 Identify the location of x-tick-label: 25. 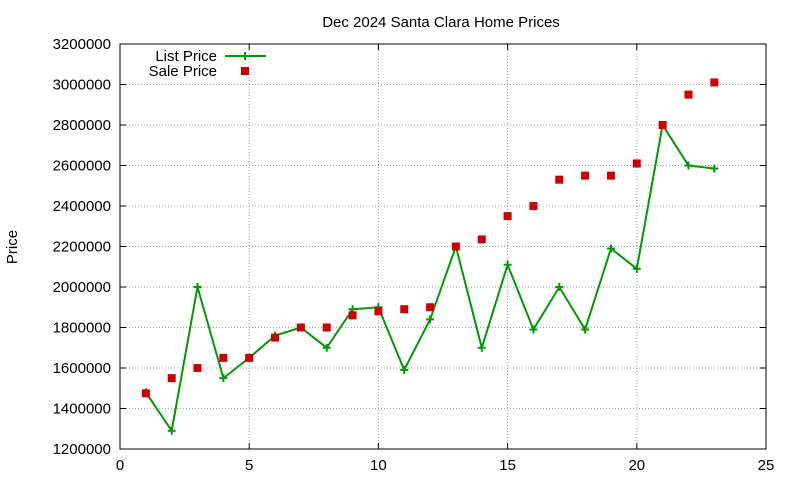
(766, 465).